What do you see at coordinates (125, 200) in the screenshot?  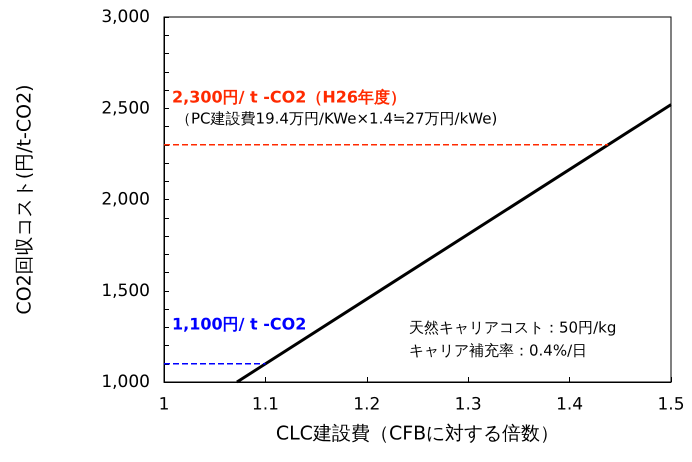 I see `y-tick-label: 2,000` at bounding box center [125, 200].